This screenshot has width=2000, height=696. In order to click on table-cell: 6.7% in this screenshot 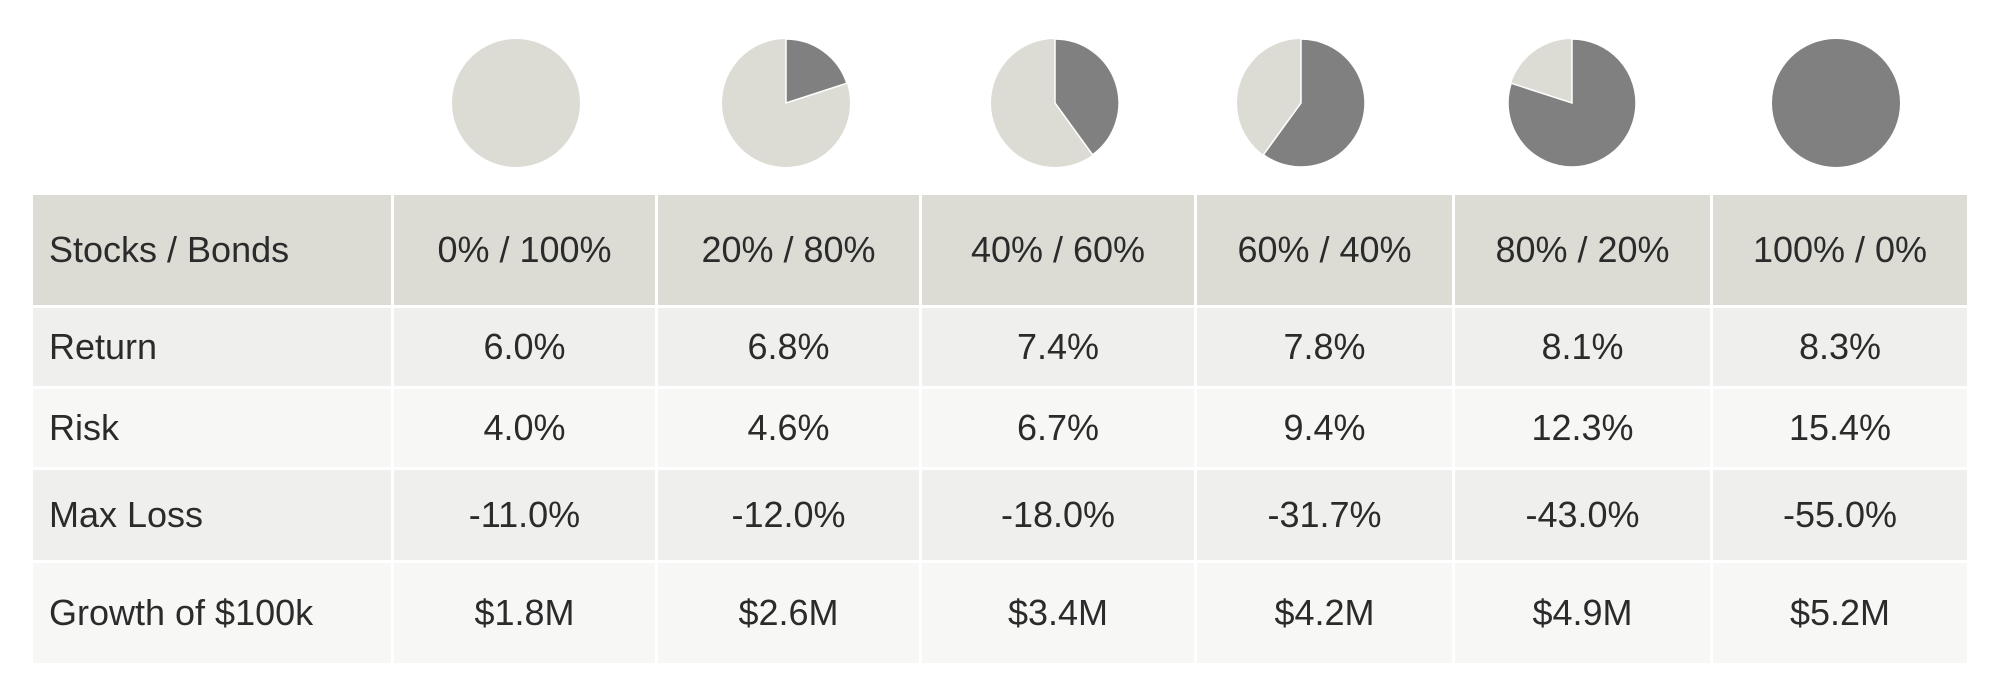, I will do `click(1058, 428)`.